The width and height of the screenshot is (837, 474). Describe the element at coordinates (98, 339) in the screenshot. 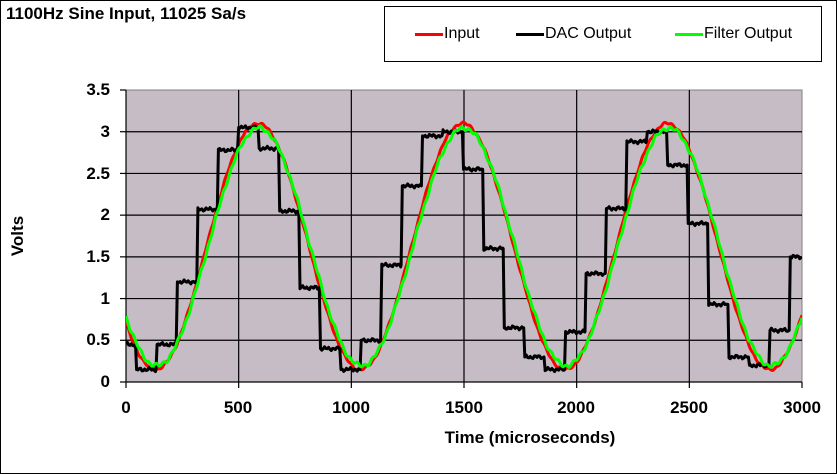

I see `y-tick-label: 0.5` at that location.